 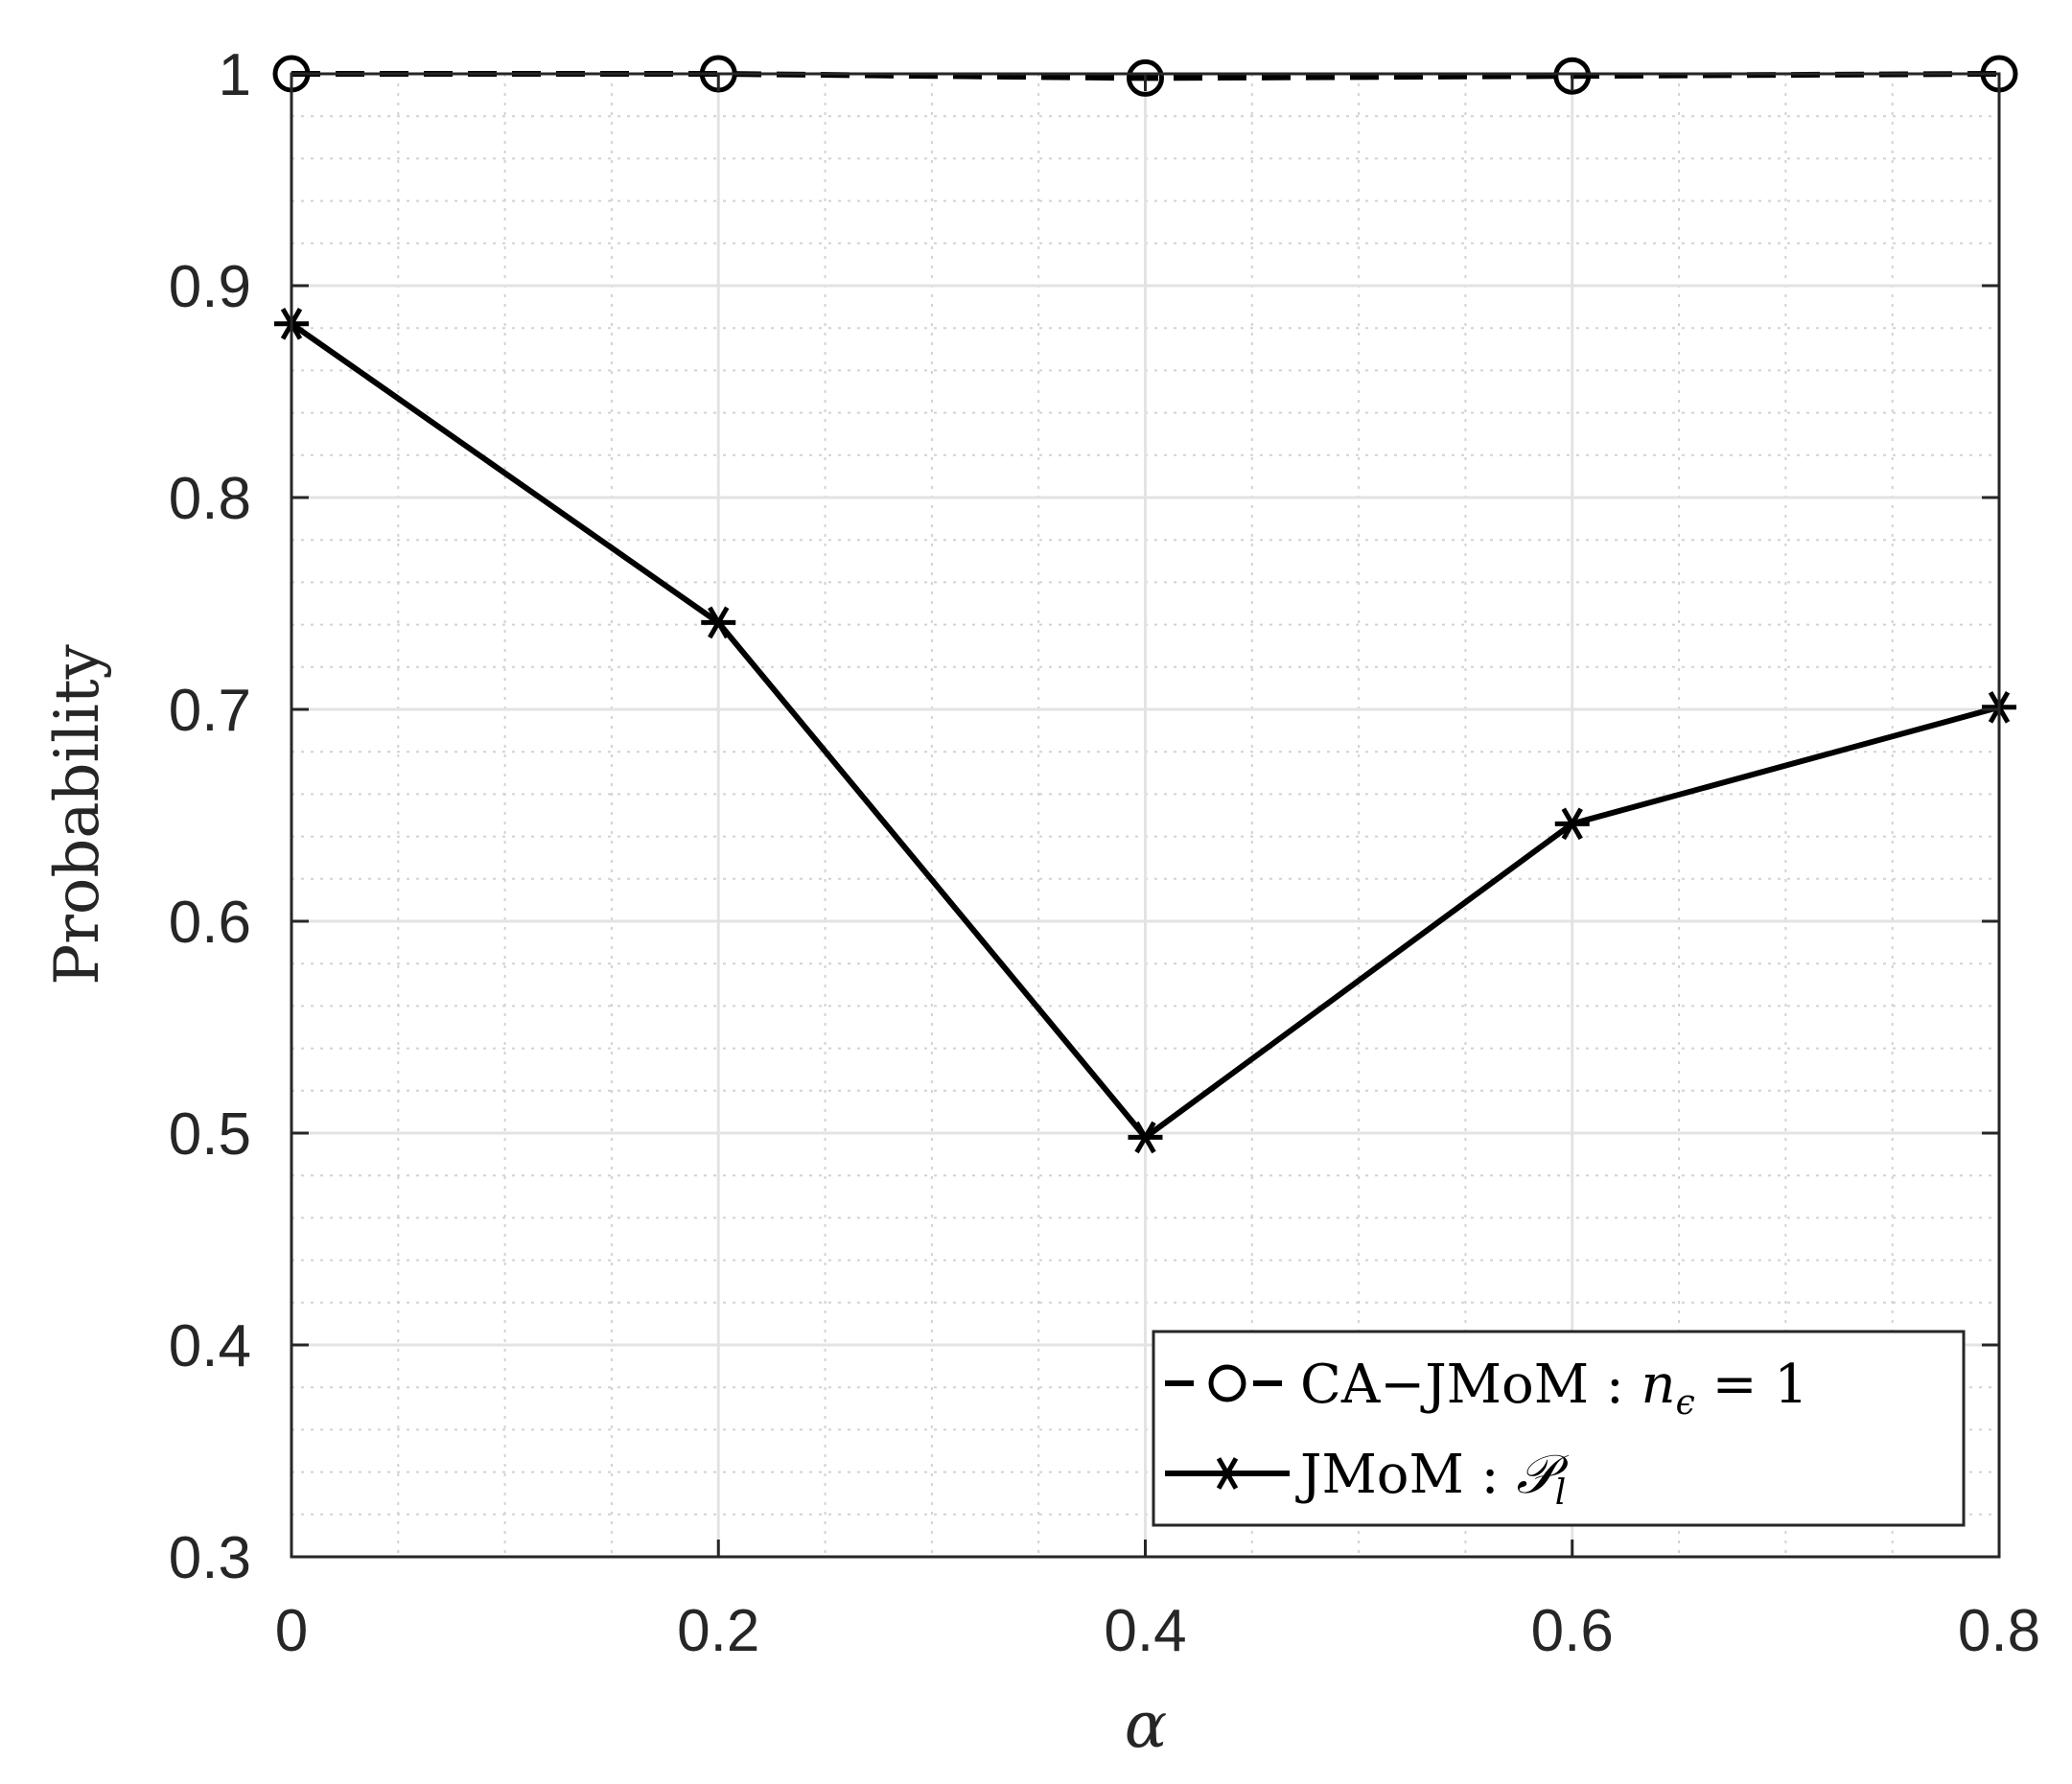 What do you see at coordinates (210, 1134) in the screenshot?
I see `y-tick-label: 0.5` at bounding box center [210, 1134].